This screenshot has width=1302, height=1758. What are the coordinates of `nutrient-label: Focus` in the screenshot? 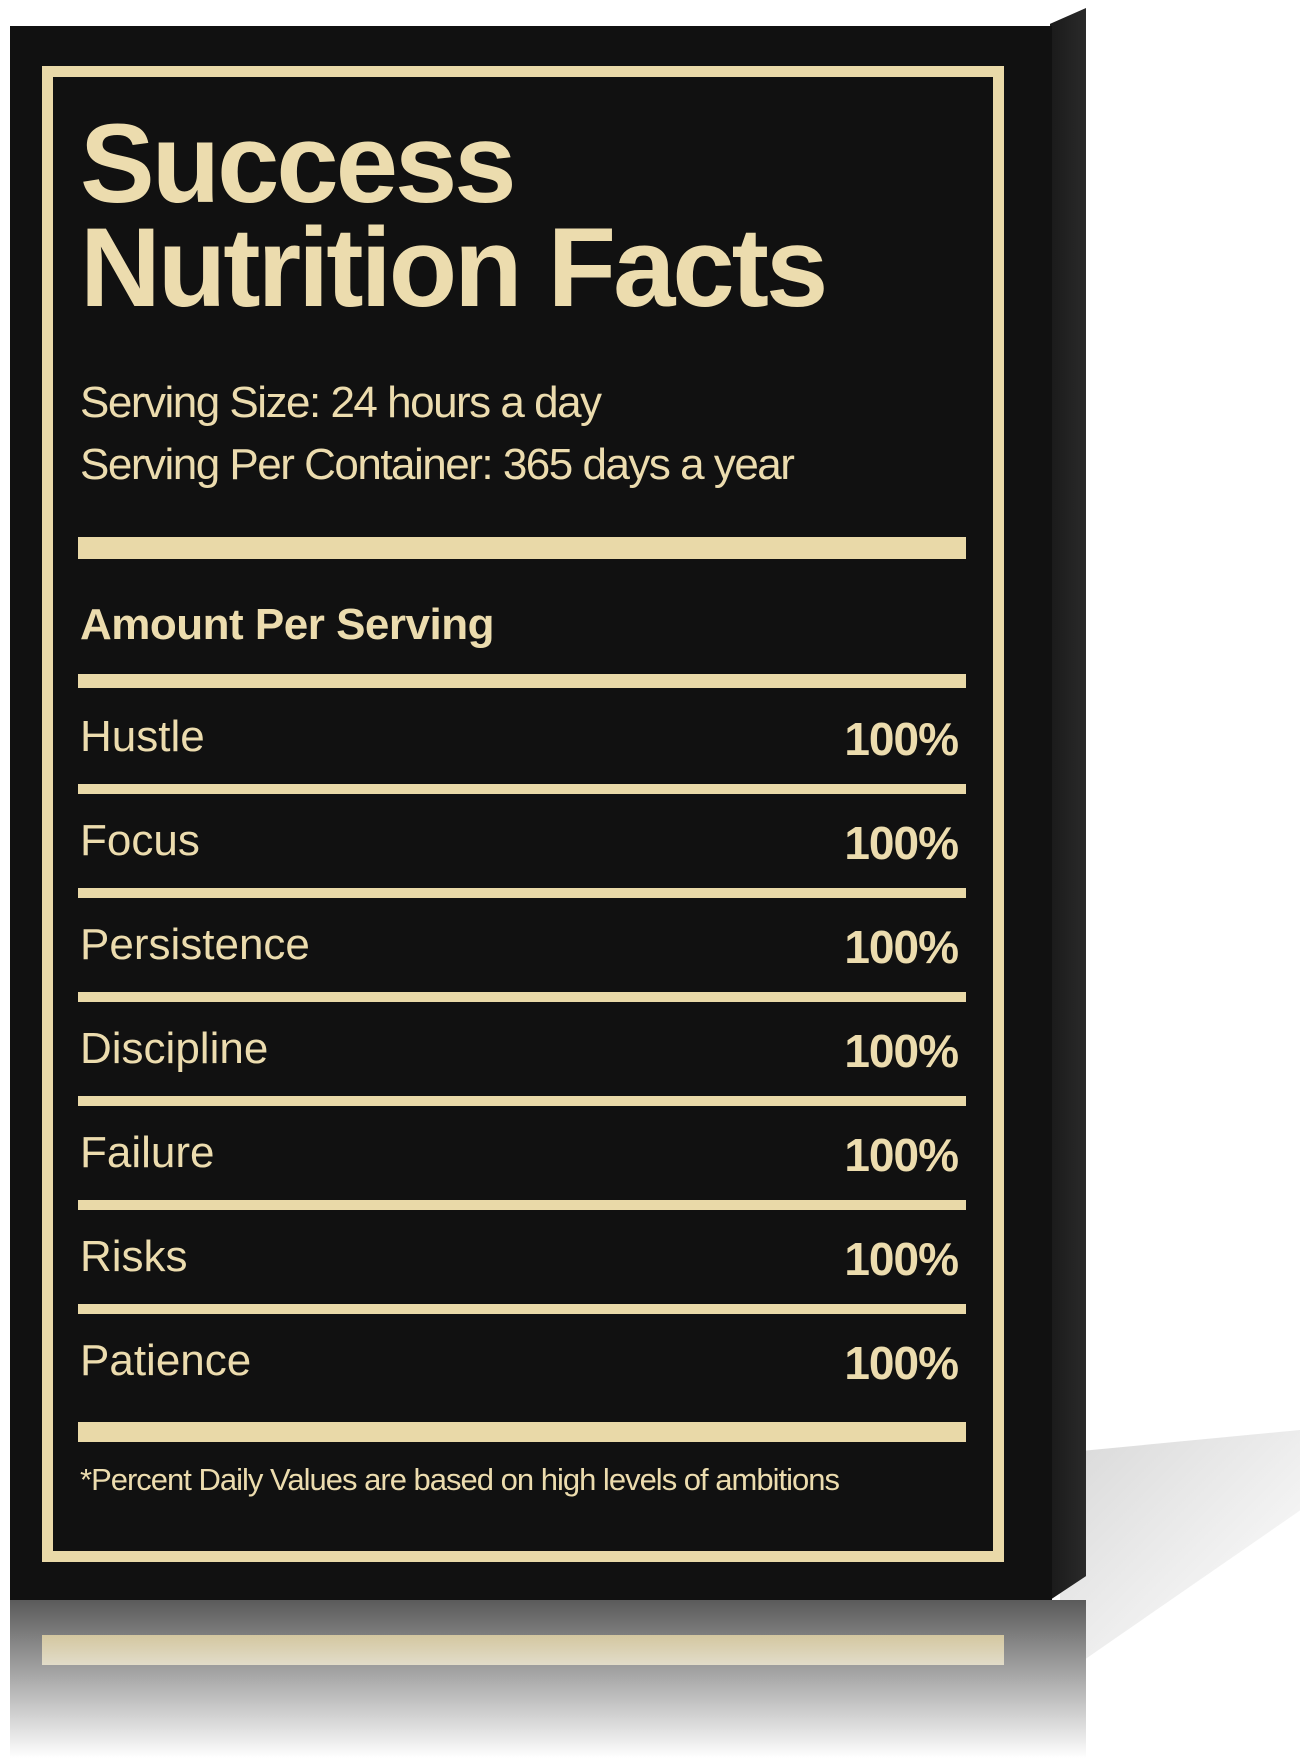 It's located at (140, 840).